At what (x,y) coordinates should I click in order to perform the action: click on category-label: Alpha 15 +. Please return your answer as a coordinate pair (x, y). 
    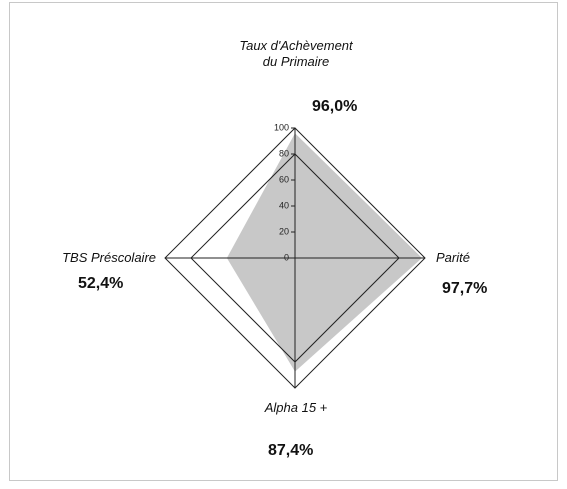
    Looking at the image, I should click on (296, 407).